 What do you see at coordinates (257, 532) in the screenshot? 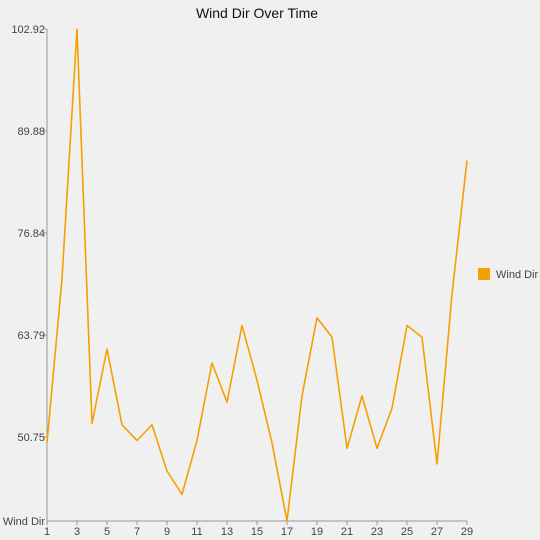
I see `x-tick-label: 15` at bounding box center [257, 532].